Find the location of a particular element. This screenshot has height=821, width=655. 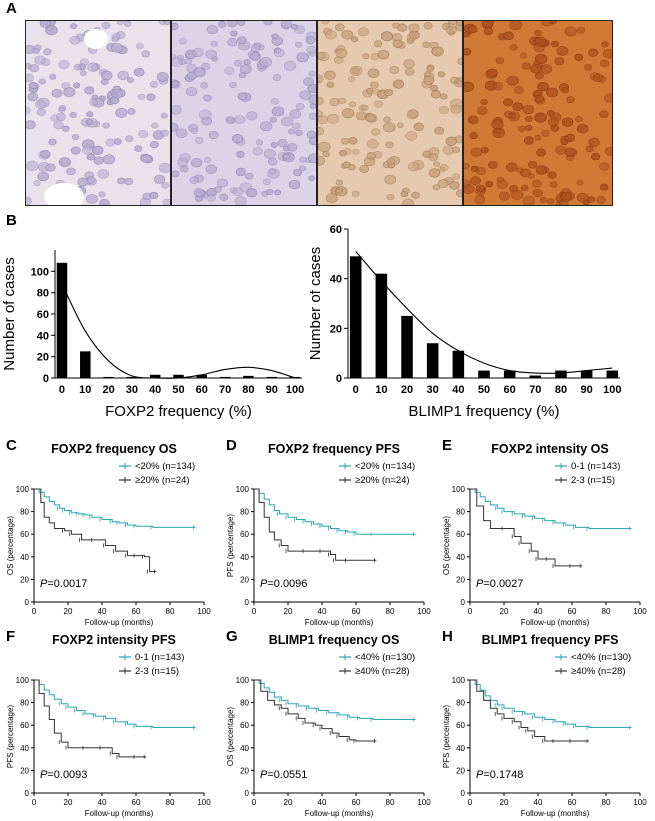

y-tick-label: 0 is located at coordinates (247, 602).